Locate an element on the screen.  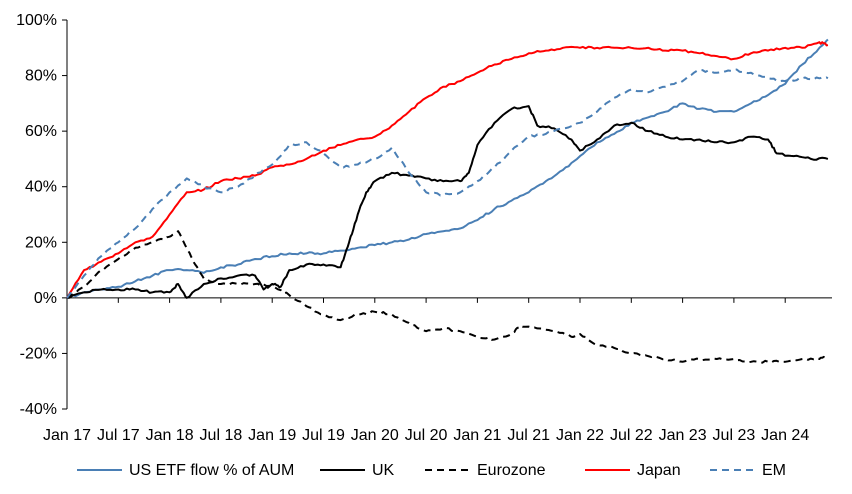
x-tick-label: Jan 19 is located at coordinates (272, 435).